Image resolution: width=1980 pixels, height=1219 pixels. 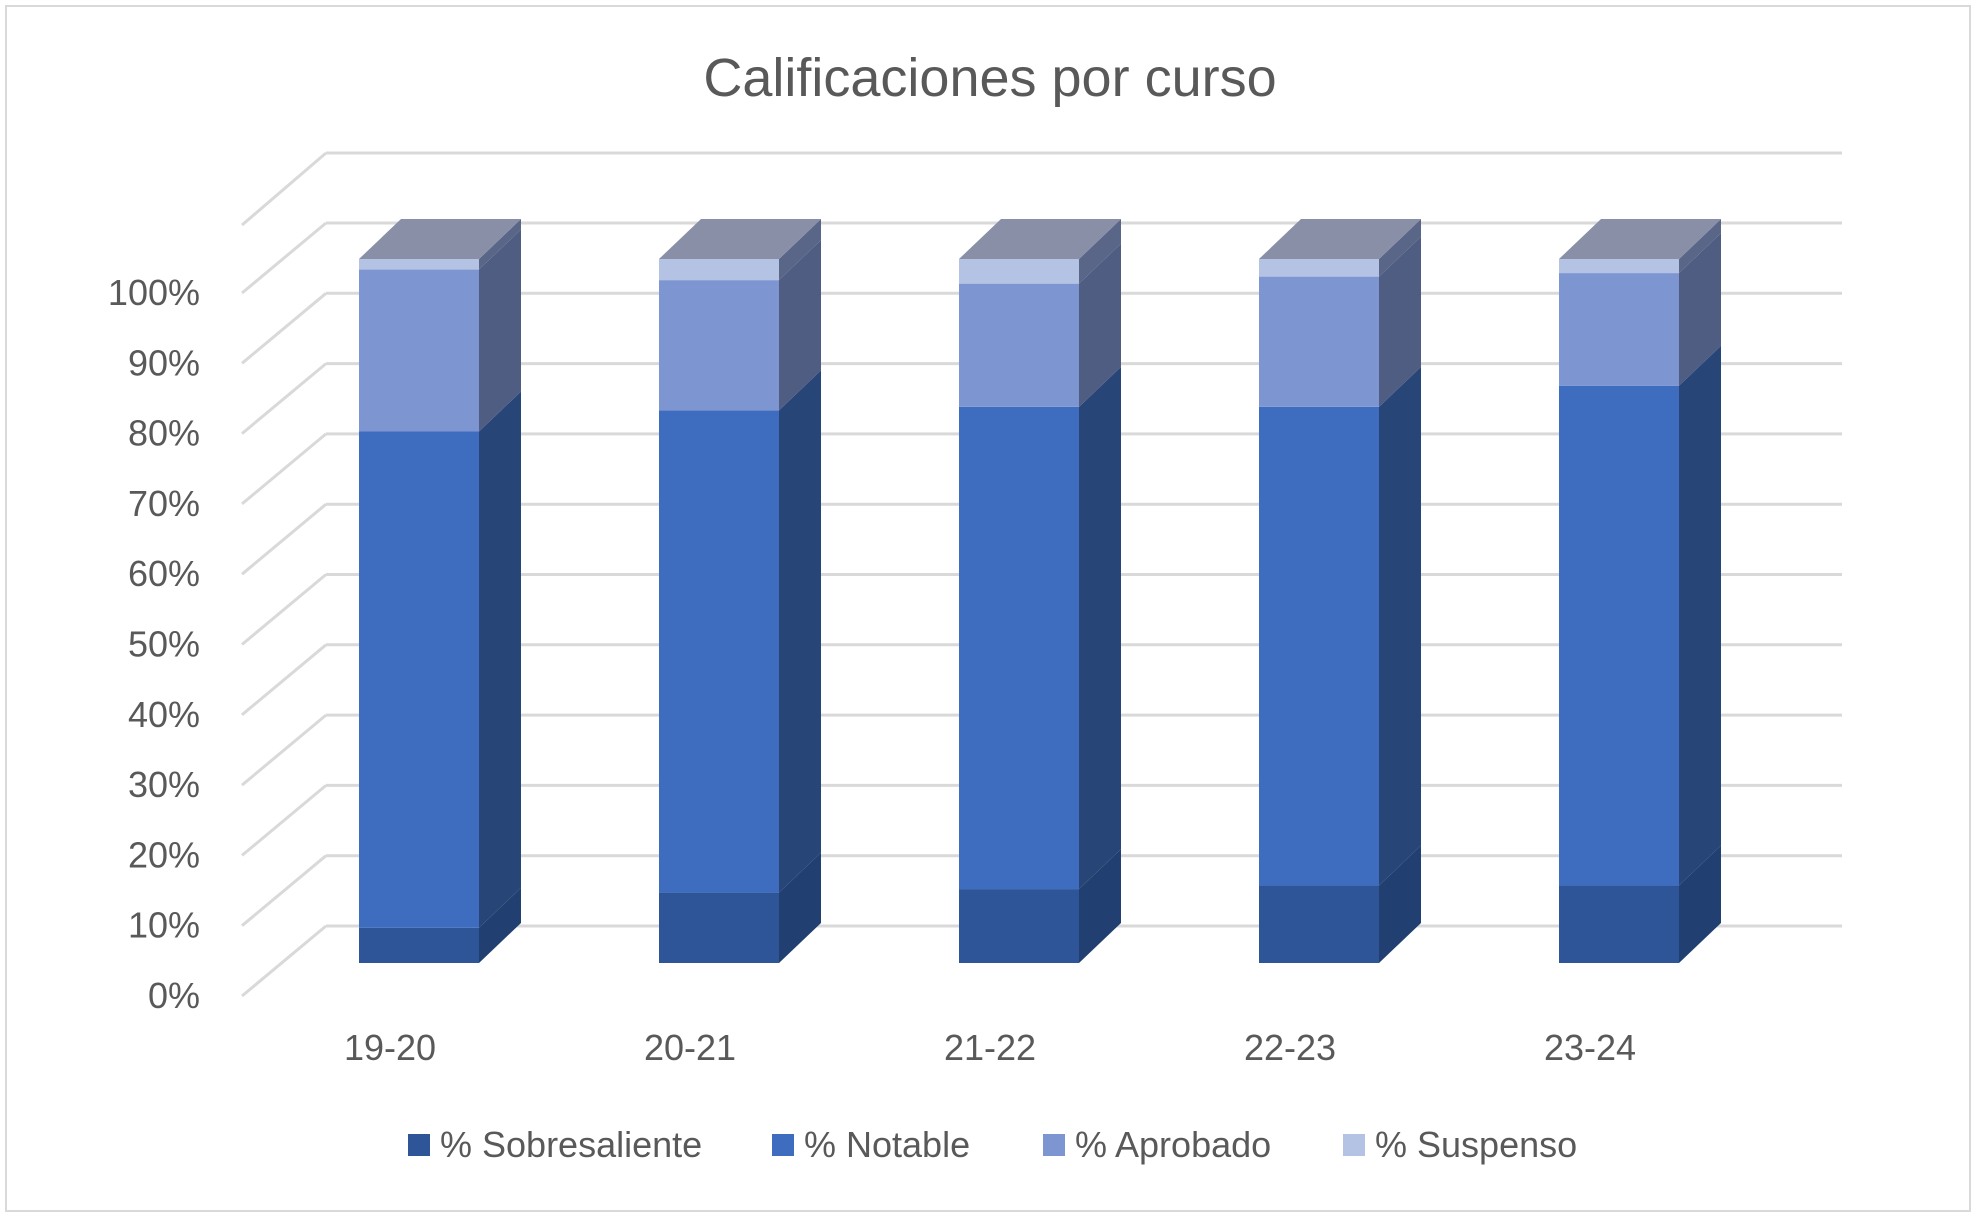 What do you see at coordinates (1476, 1144) in the screenshot?
I see `legend-label: % Suspenso` at bounding box center [1476, 1144].